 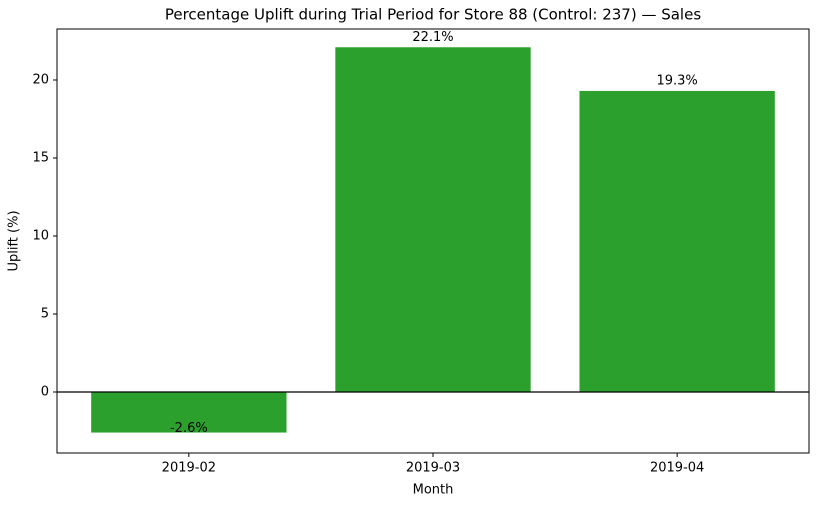 I want to click on y-tick-label: 5, so click(x=45, y=314).